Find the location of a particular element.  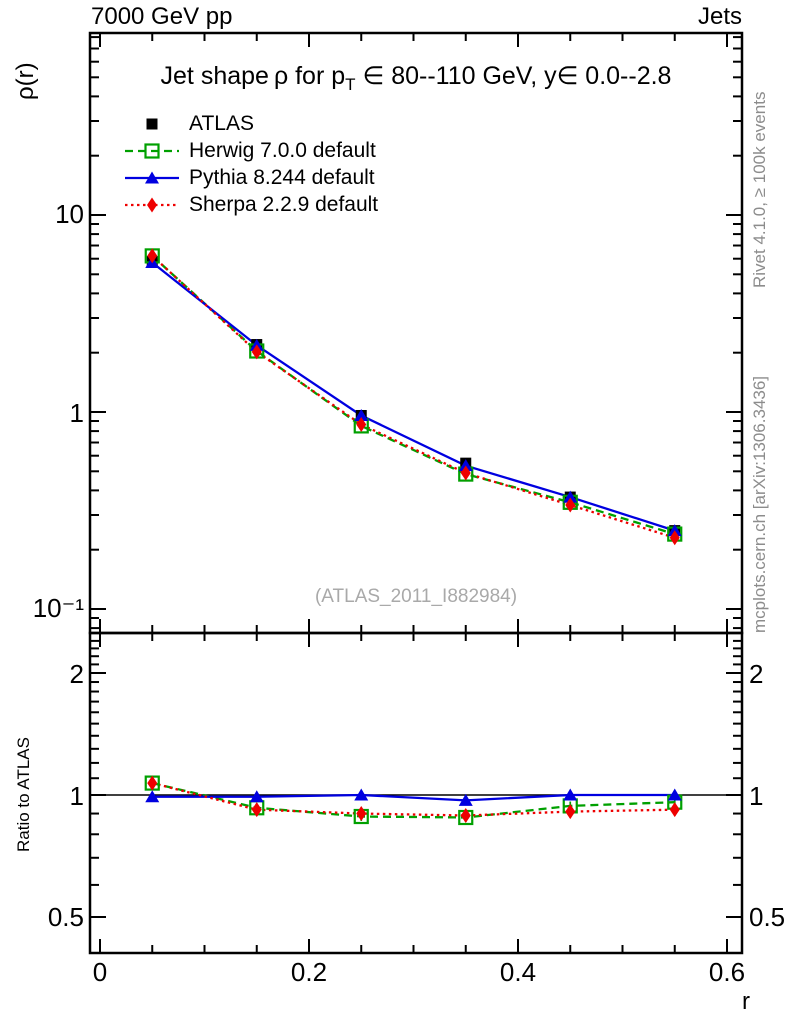

atlas-marker-icon is located at coordinates (152, 124).